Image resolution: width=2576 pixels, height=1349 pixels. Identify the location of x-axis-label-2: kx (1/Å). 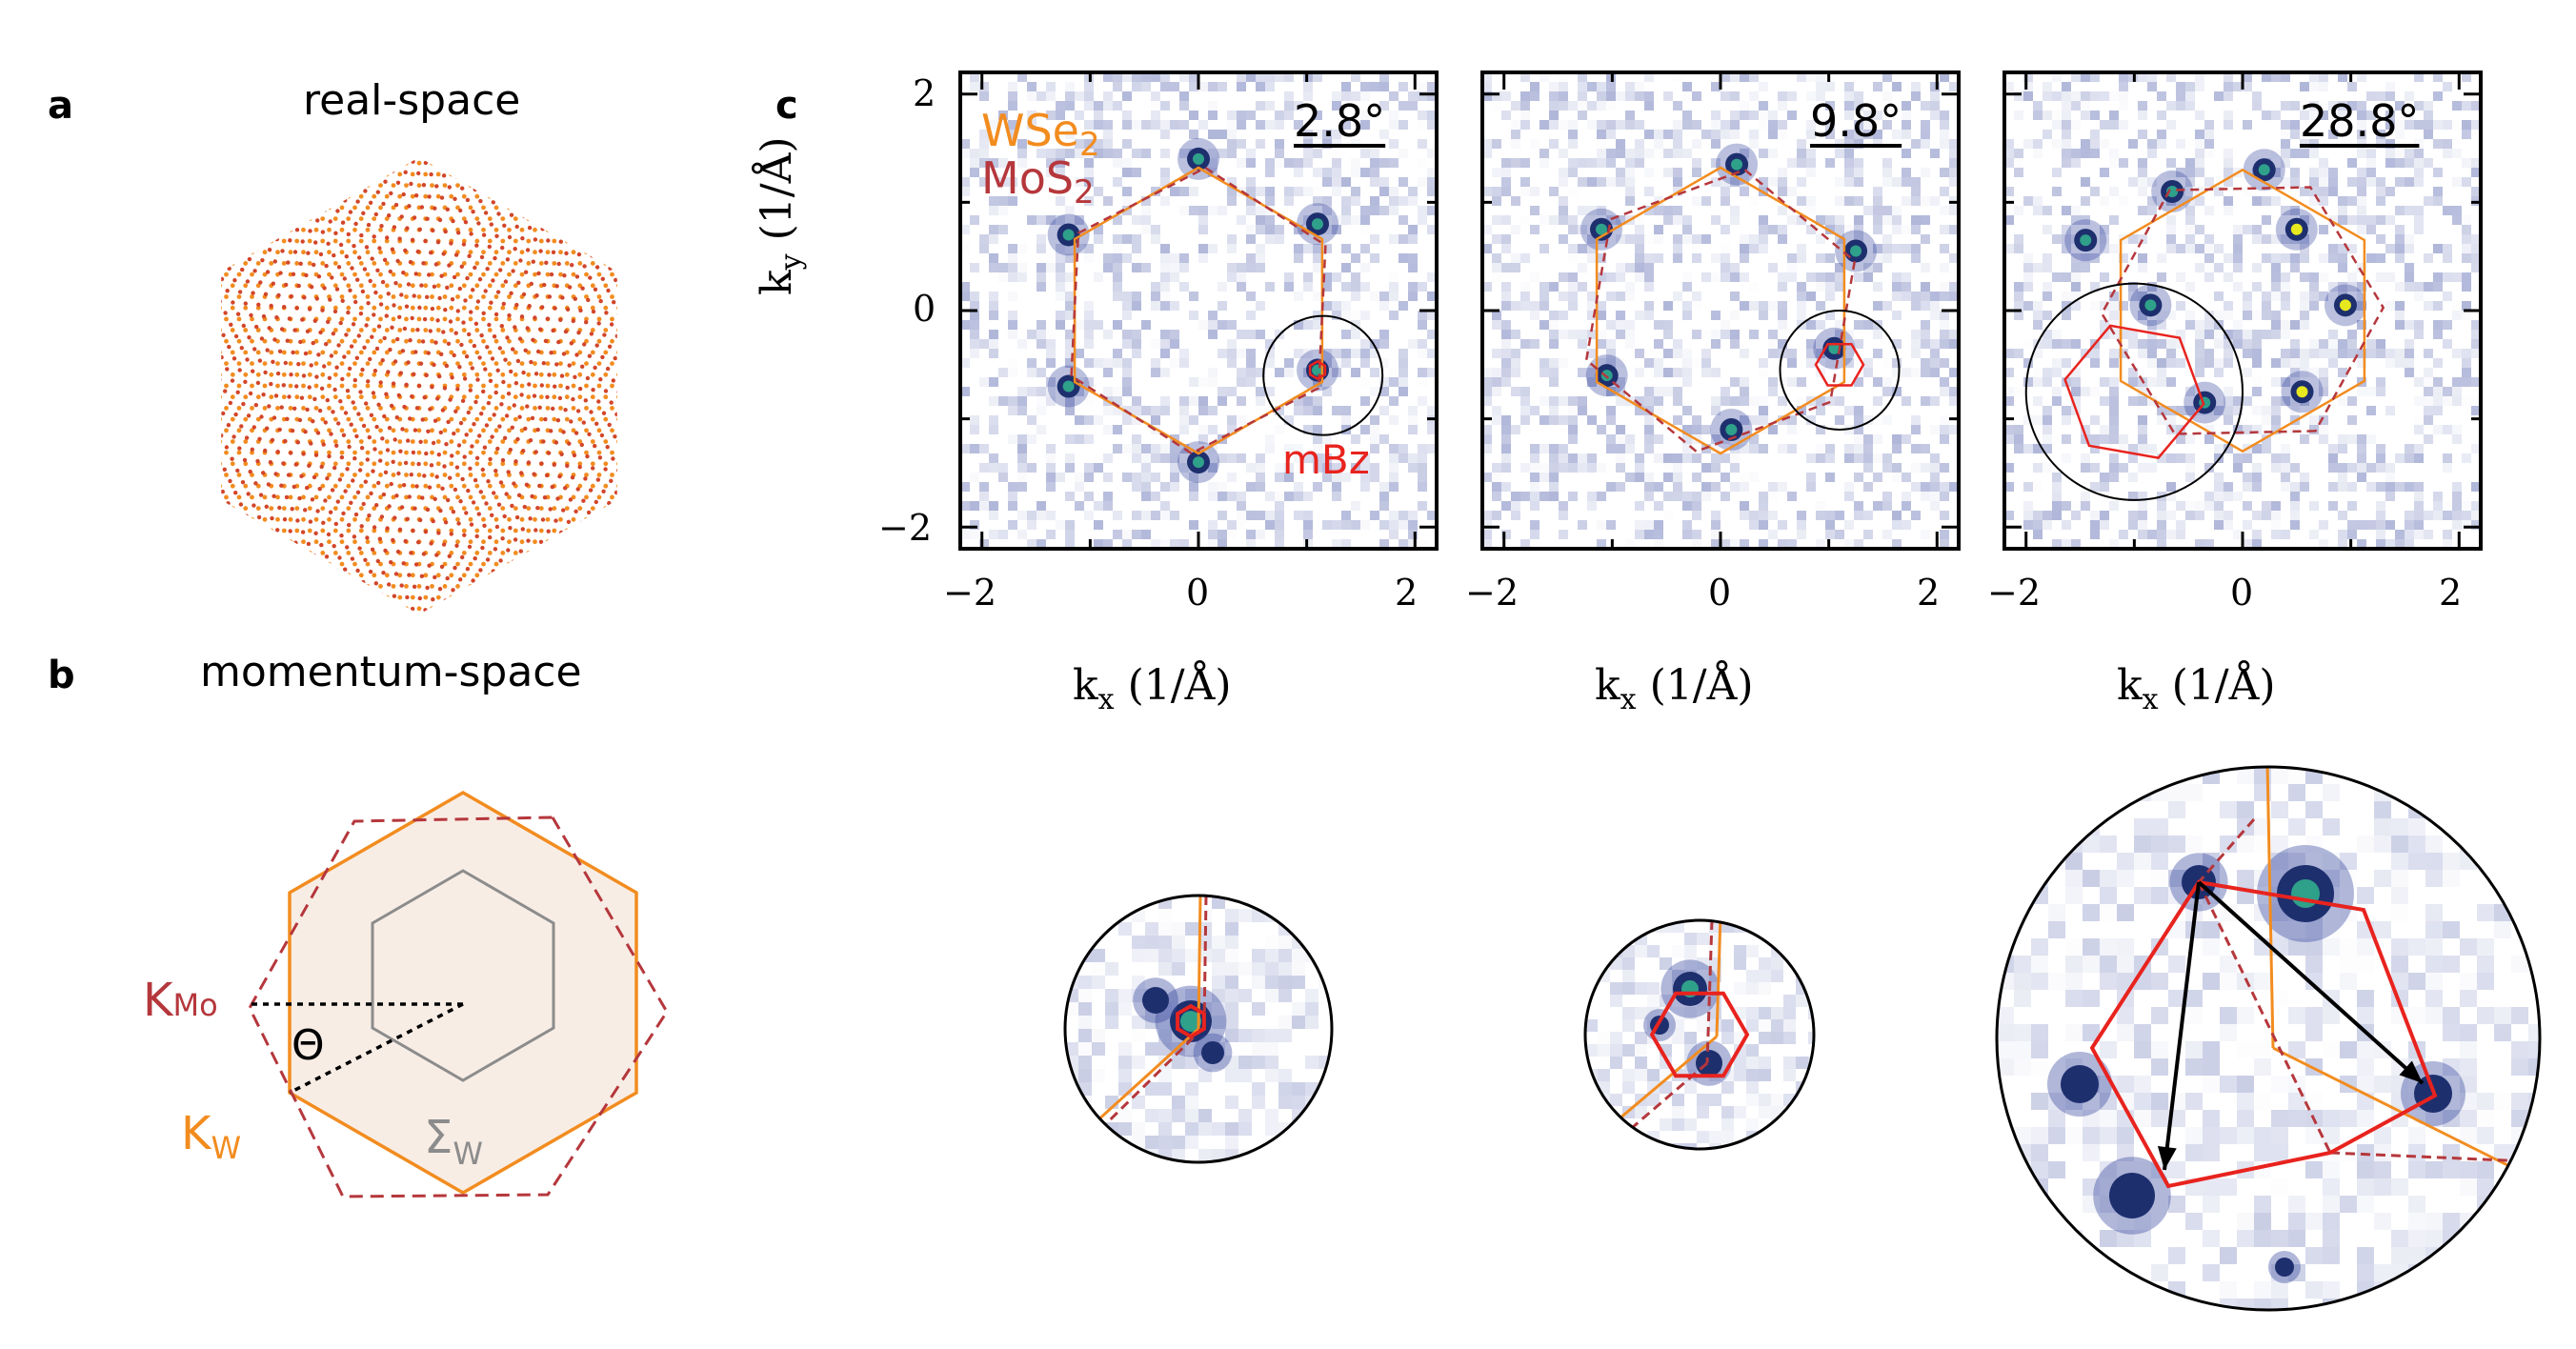
(1675, 688).